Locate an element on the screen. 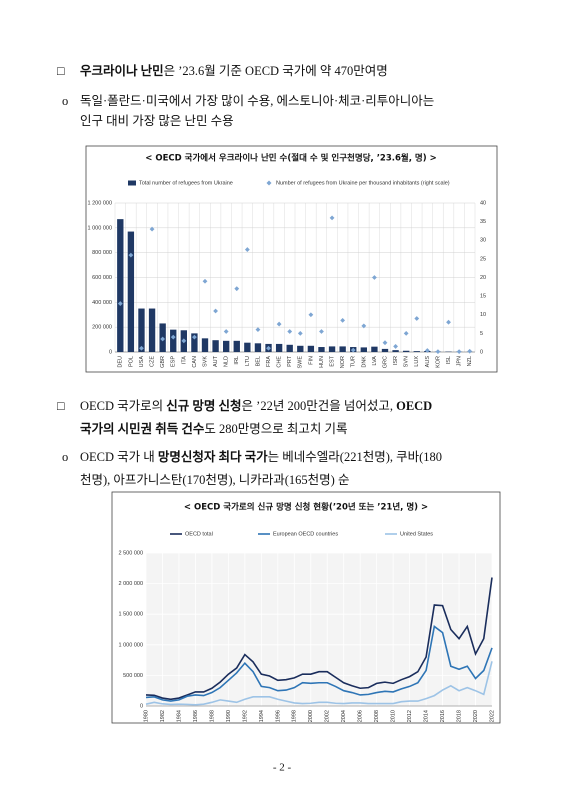  y2-tick-label: 0 is located at coordinates (481, 352).